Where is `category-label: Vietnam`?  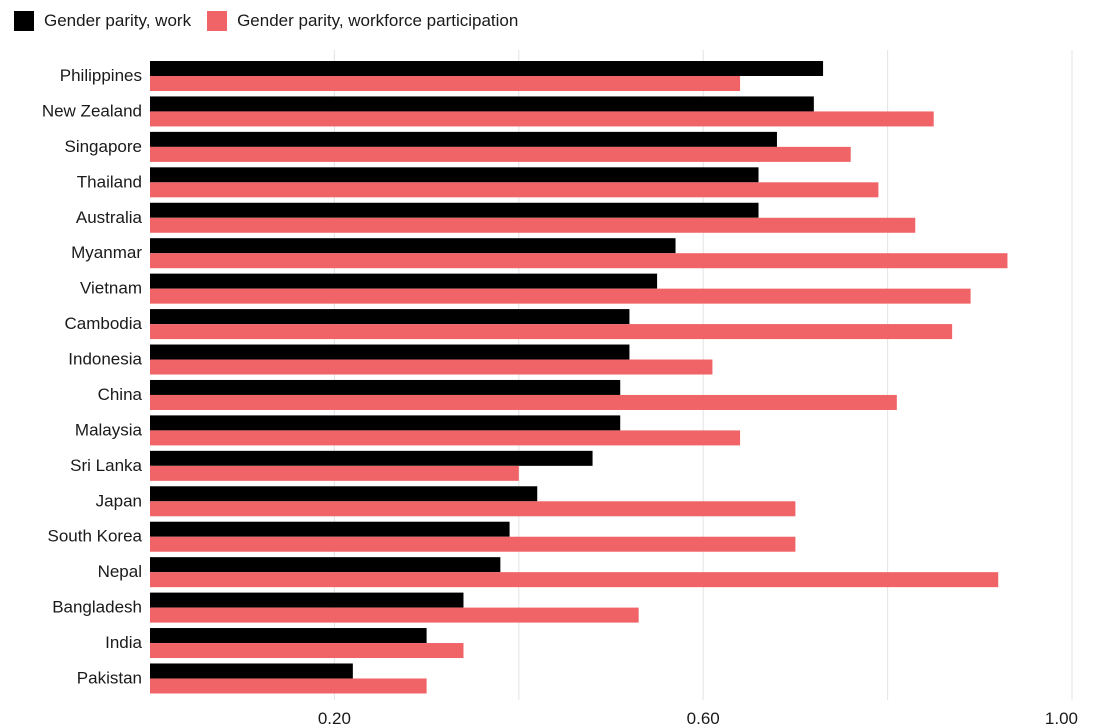 category-label: Vietnam is located at coordinates (111, 288).